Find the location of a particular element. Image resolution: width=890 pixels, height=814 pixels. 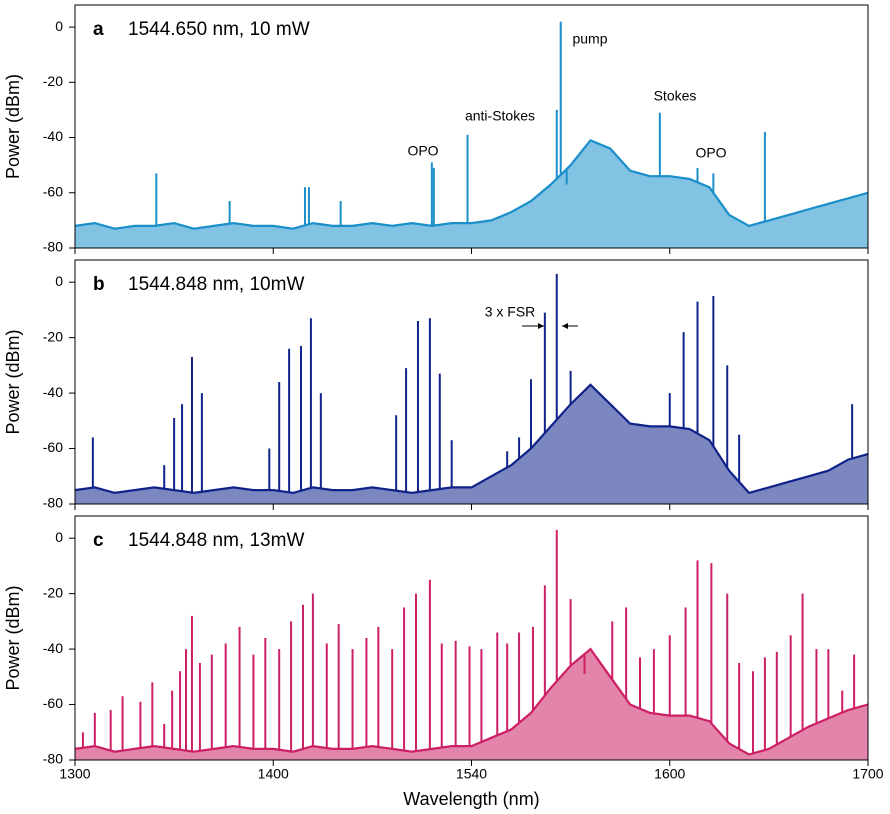

panel-label: c is located at coordinates (98, 540).